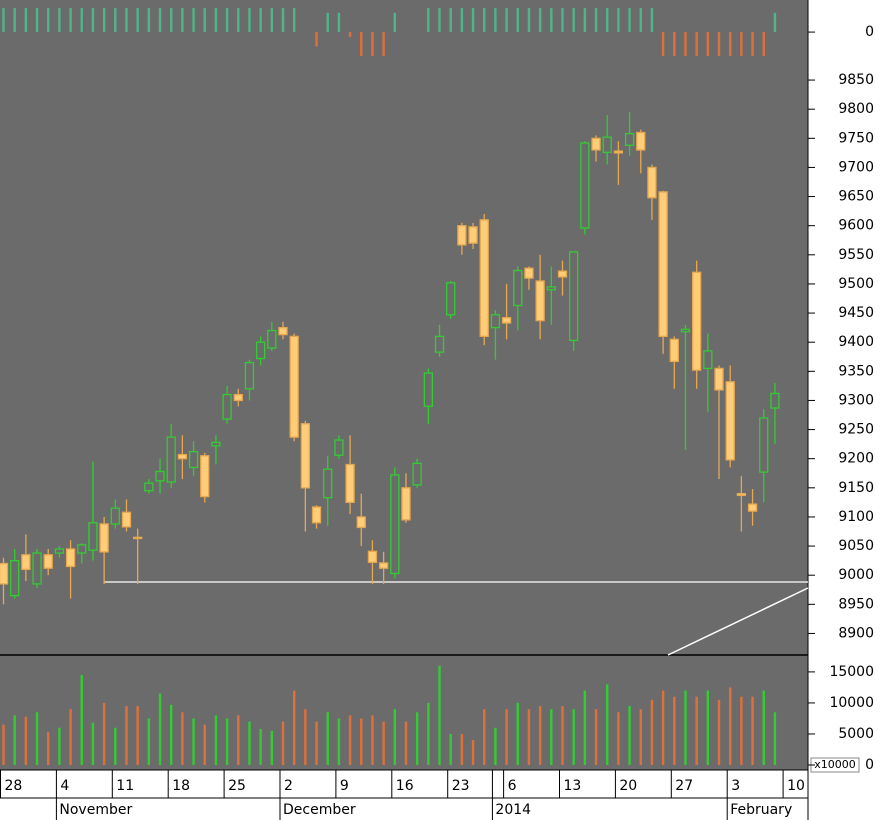  I want to click on y-tick-label: 9100, so click(856, 517).